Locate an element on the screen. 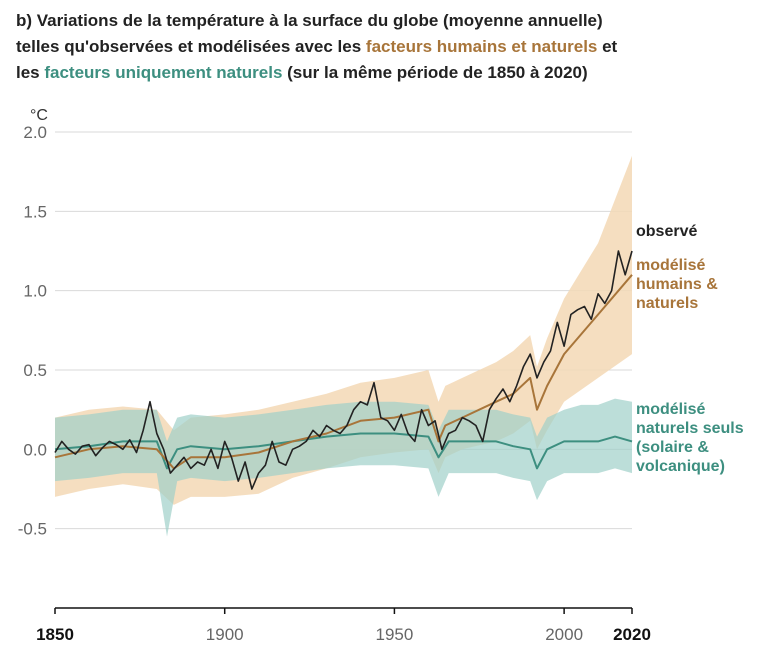  x-tick-label: 2000 is located at coordinates (564, 634).